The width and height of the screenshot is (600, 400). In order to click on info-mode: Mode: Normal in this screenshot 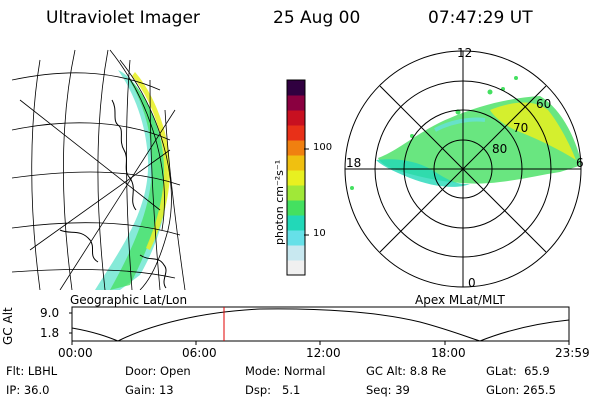, I will do `click(285, 371)`.